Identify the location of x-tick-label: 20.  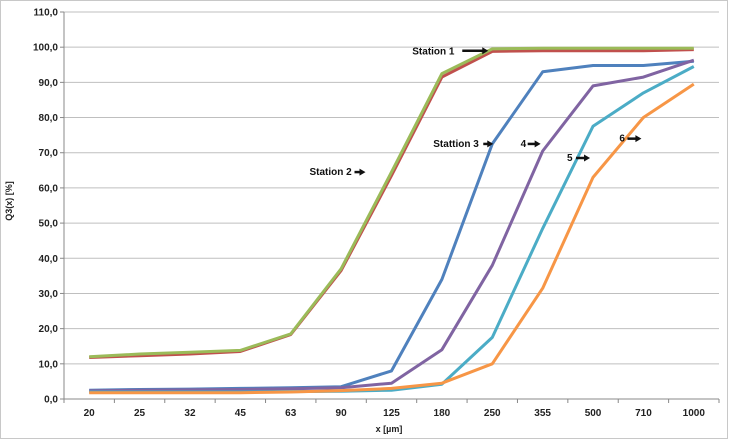
(90, 413).